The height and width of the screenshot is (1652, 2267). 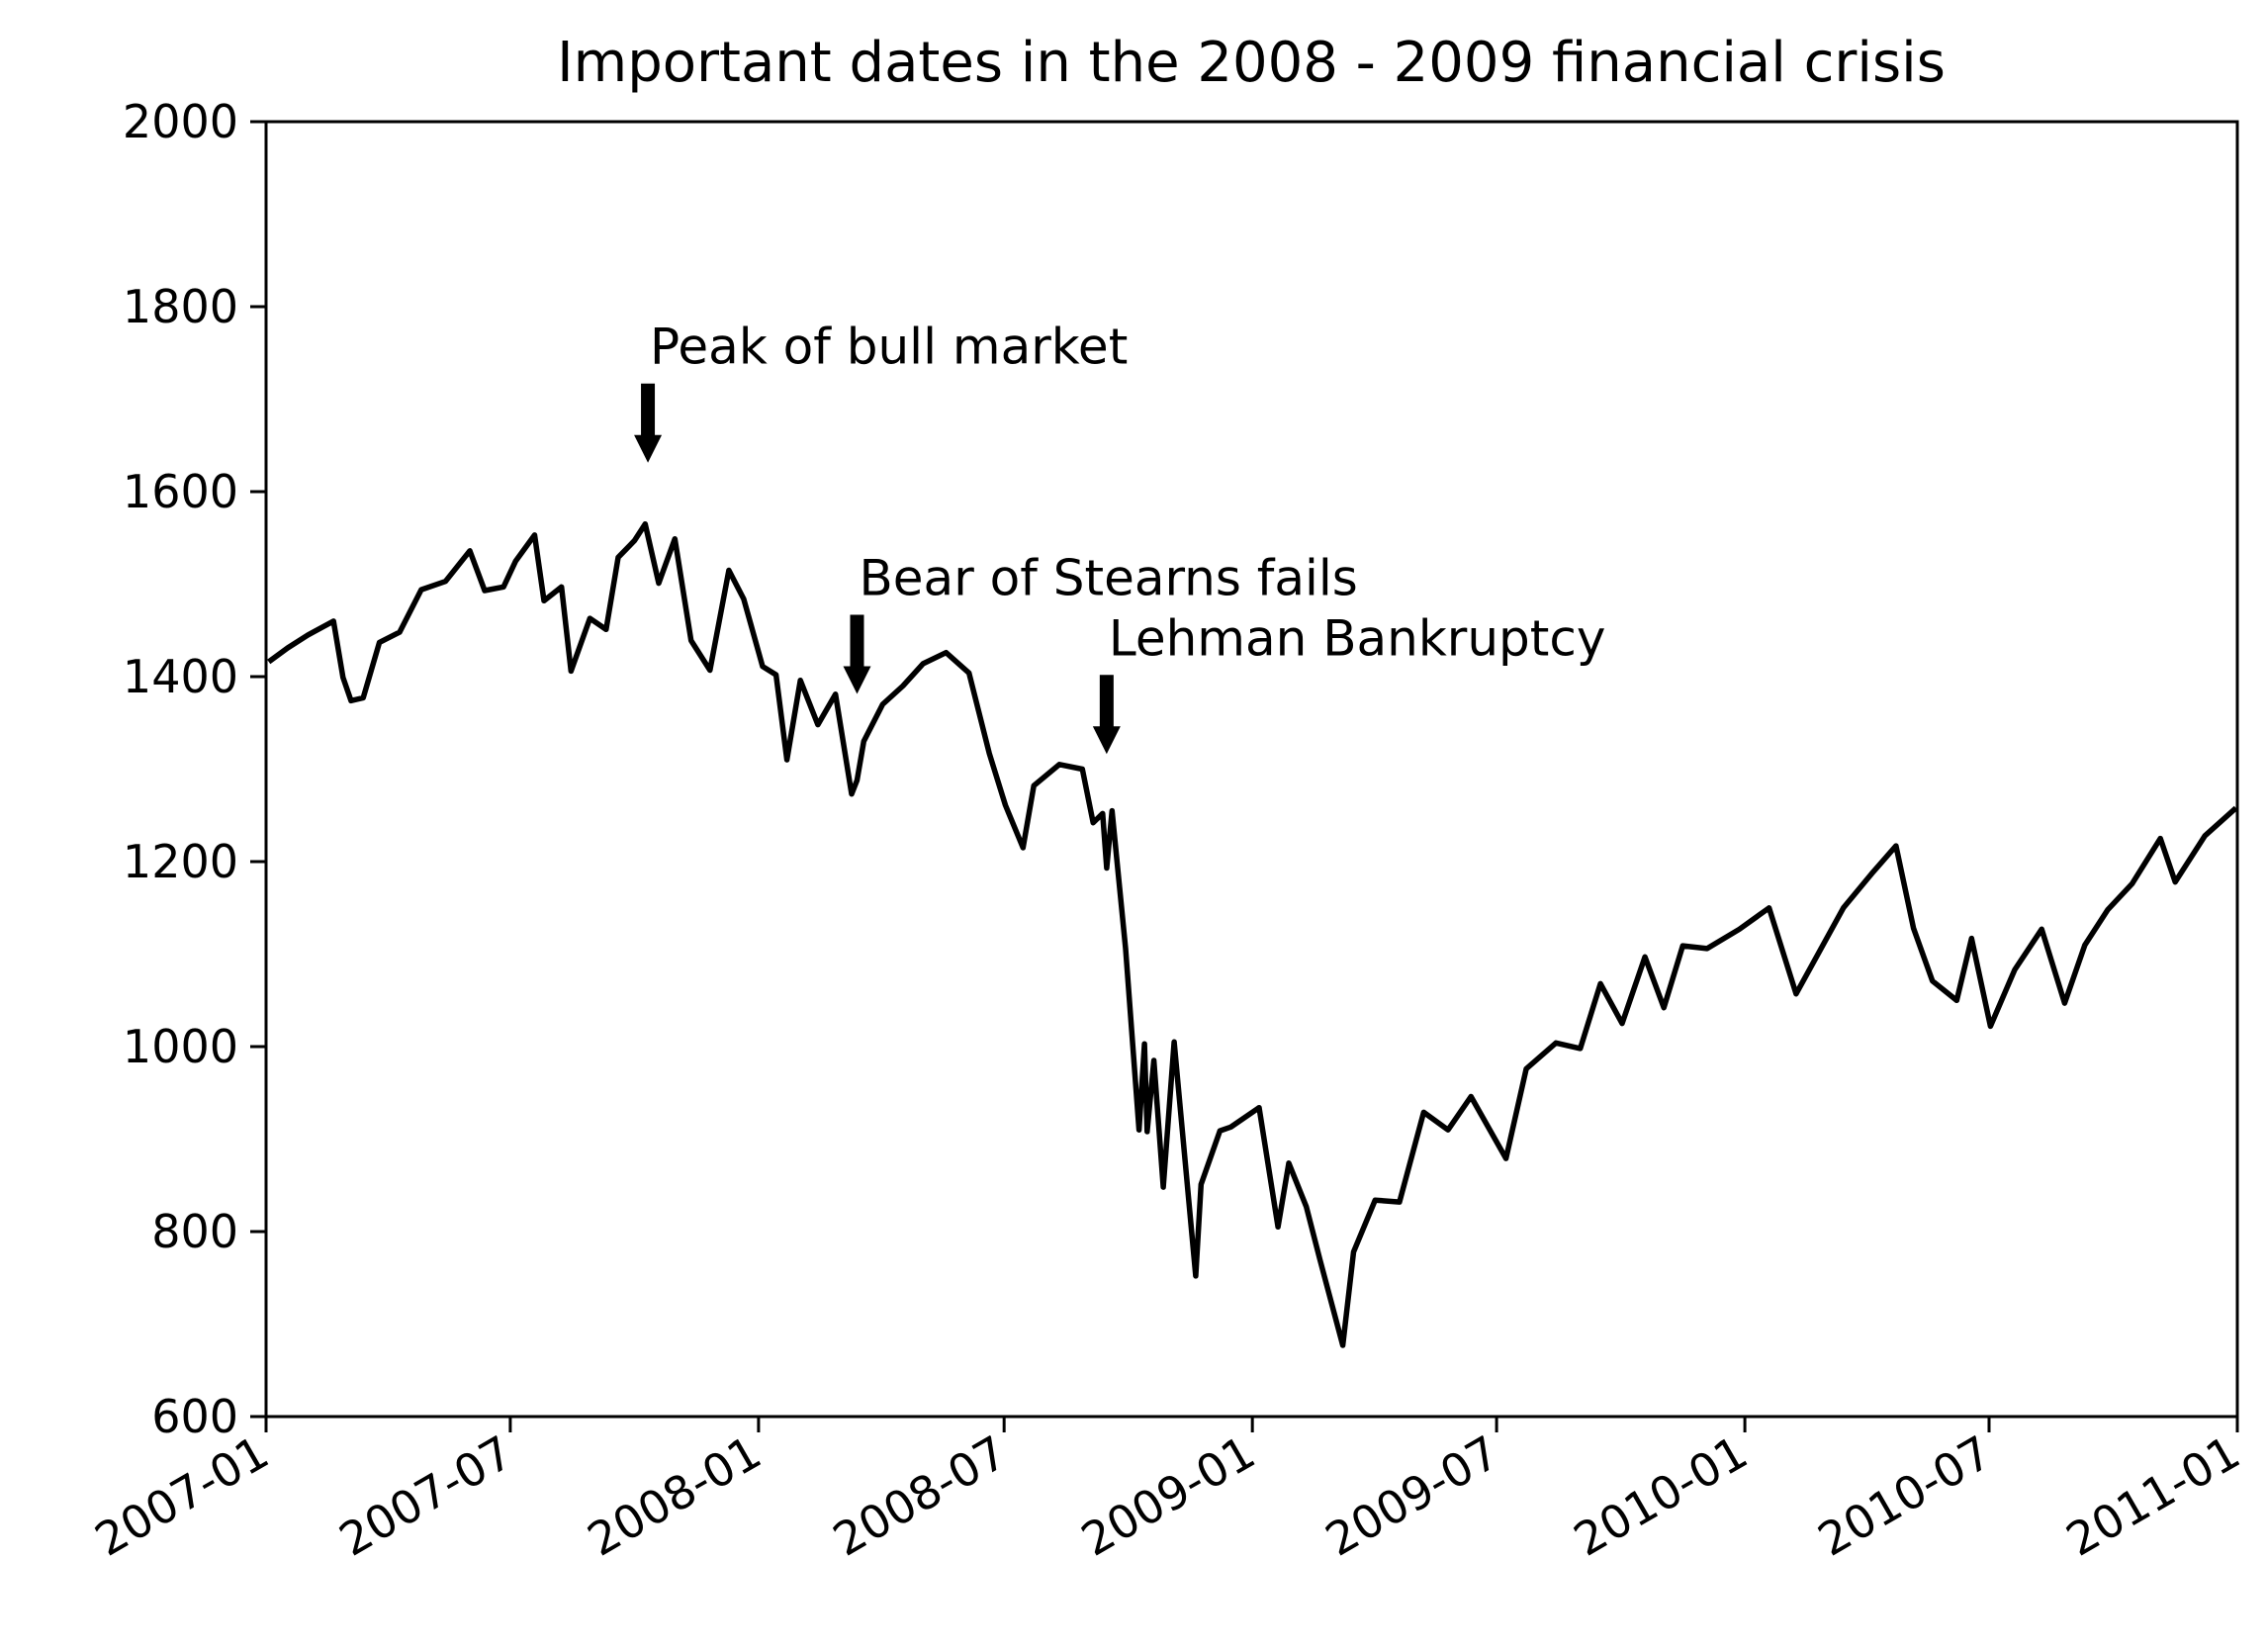 What do you see at coordinates (180, 677) in the screenshot?
I see `y-tick-label: 1400` at bounding box center [180, 677].